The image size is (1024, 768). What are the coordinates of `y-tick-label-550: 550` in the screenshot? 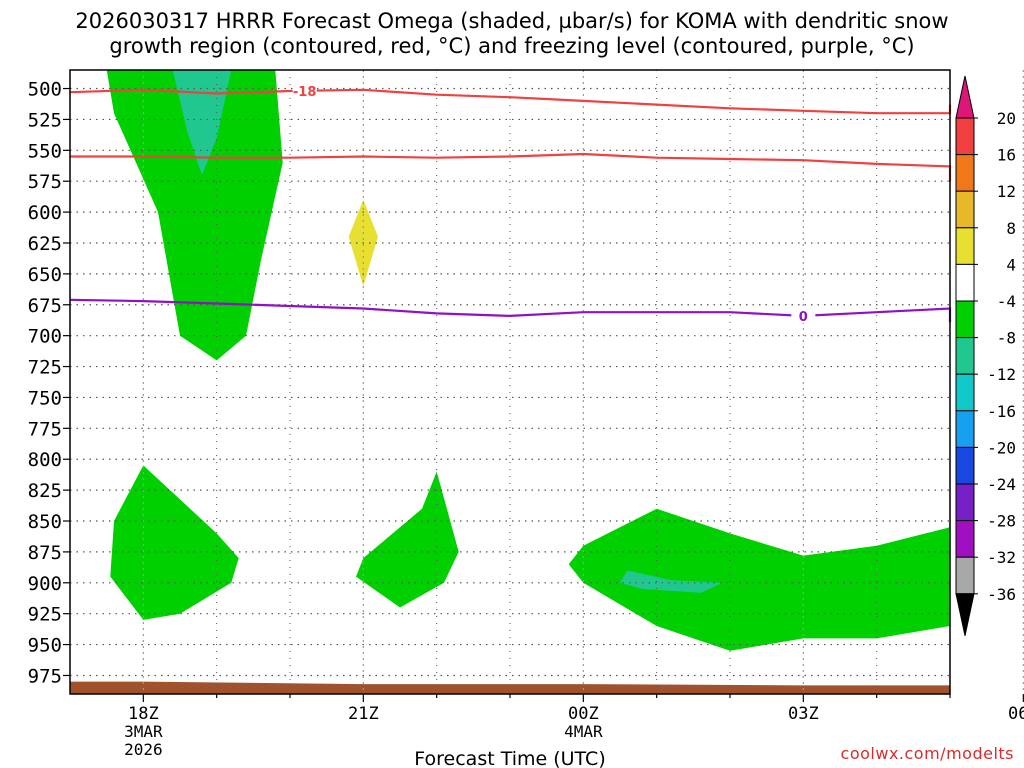 It's located at (45, 151).